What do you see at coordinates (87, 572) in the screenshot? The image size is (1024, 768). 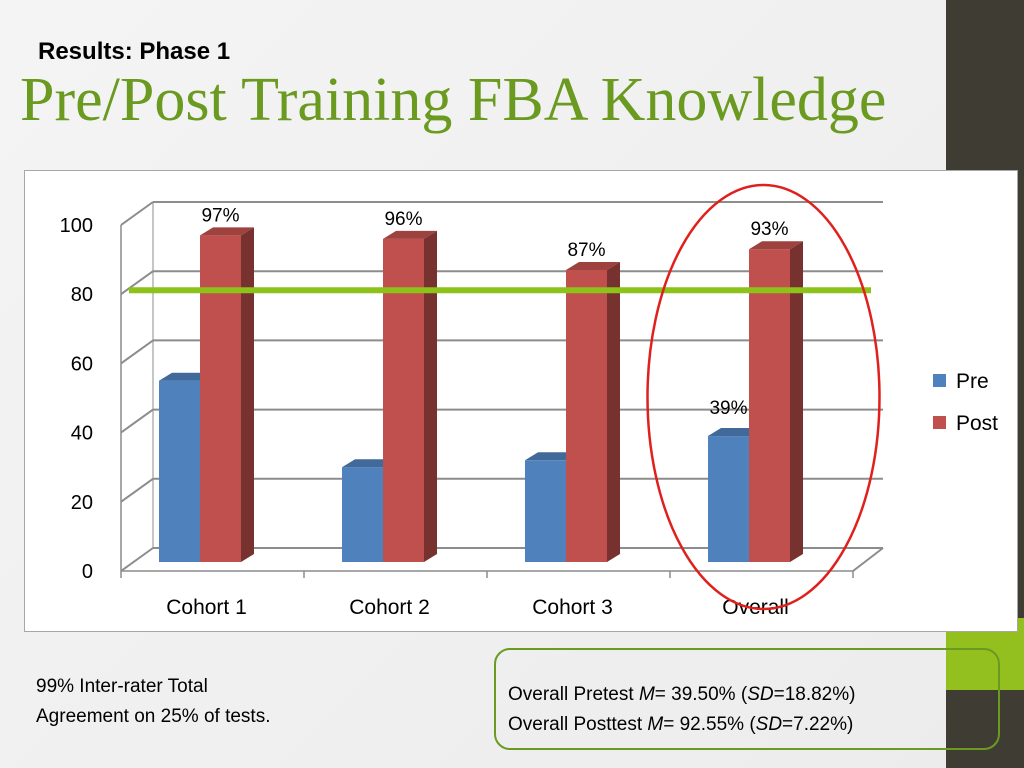 I see `y-tick-label: 0` at bounding box center [87, 572].